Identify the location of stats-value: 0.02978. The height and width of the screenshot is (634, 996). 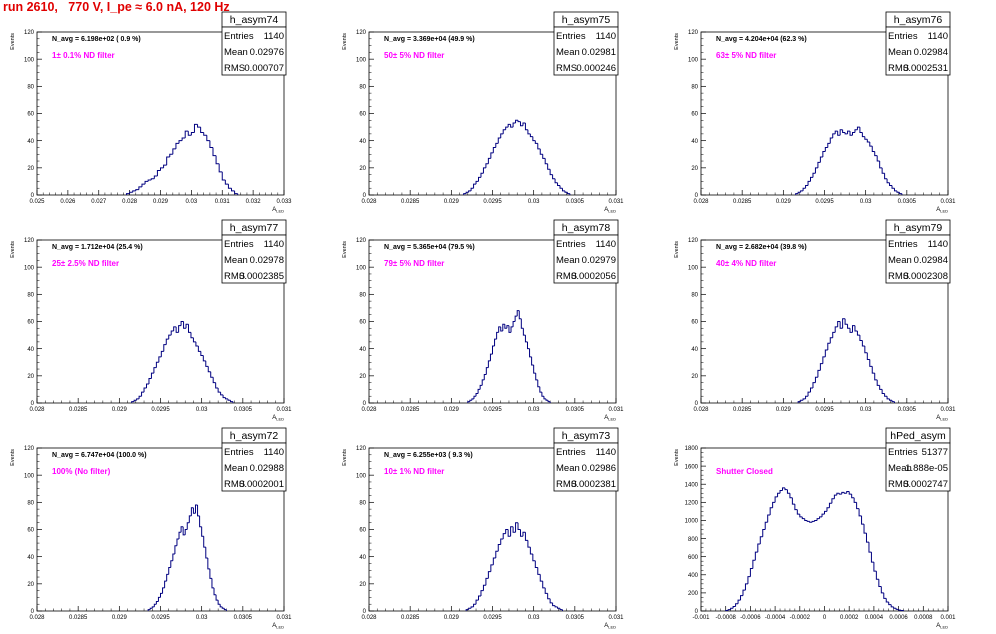
(267, 260).